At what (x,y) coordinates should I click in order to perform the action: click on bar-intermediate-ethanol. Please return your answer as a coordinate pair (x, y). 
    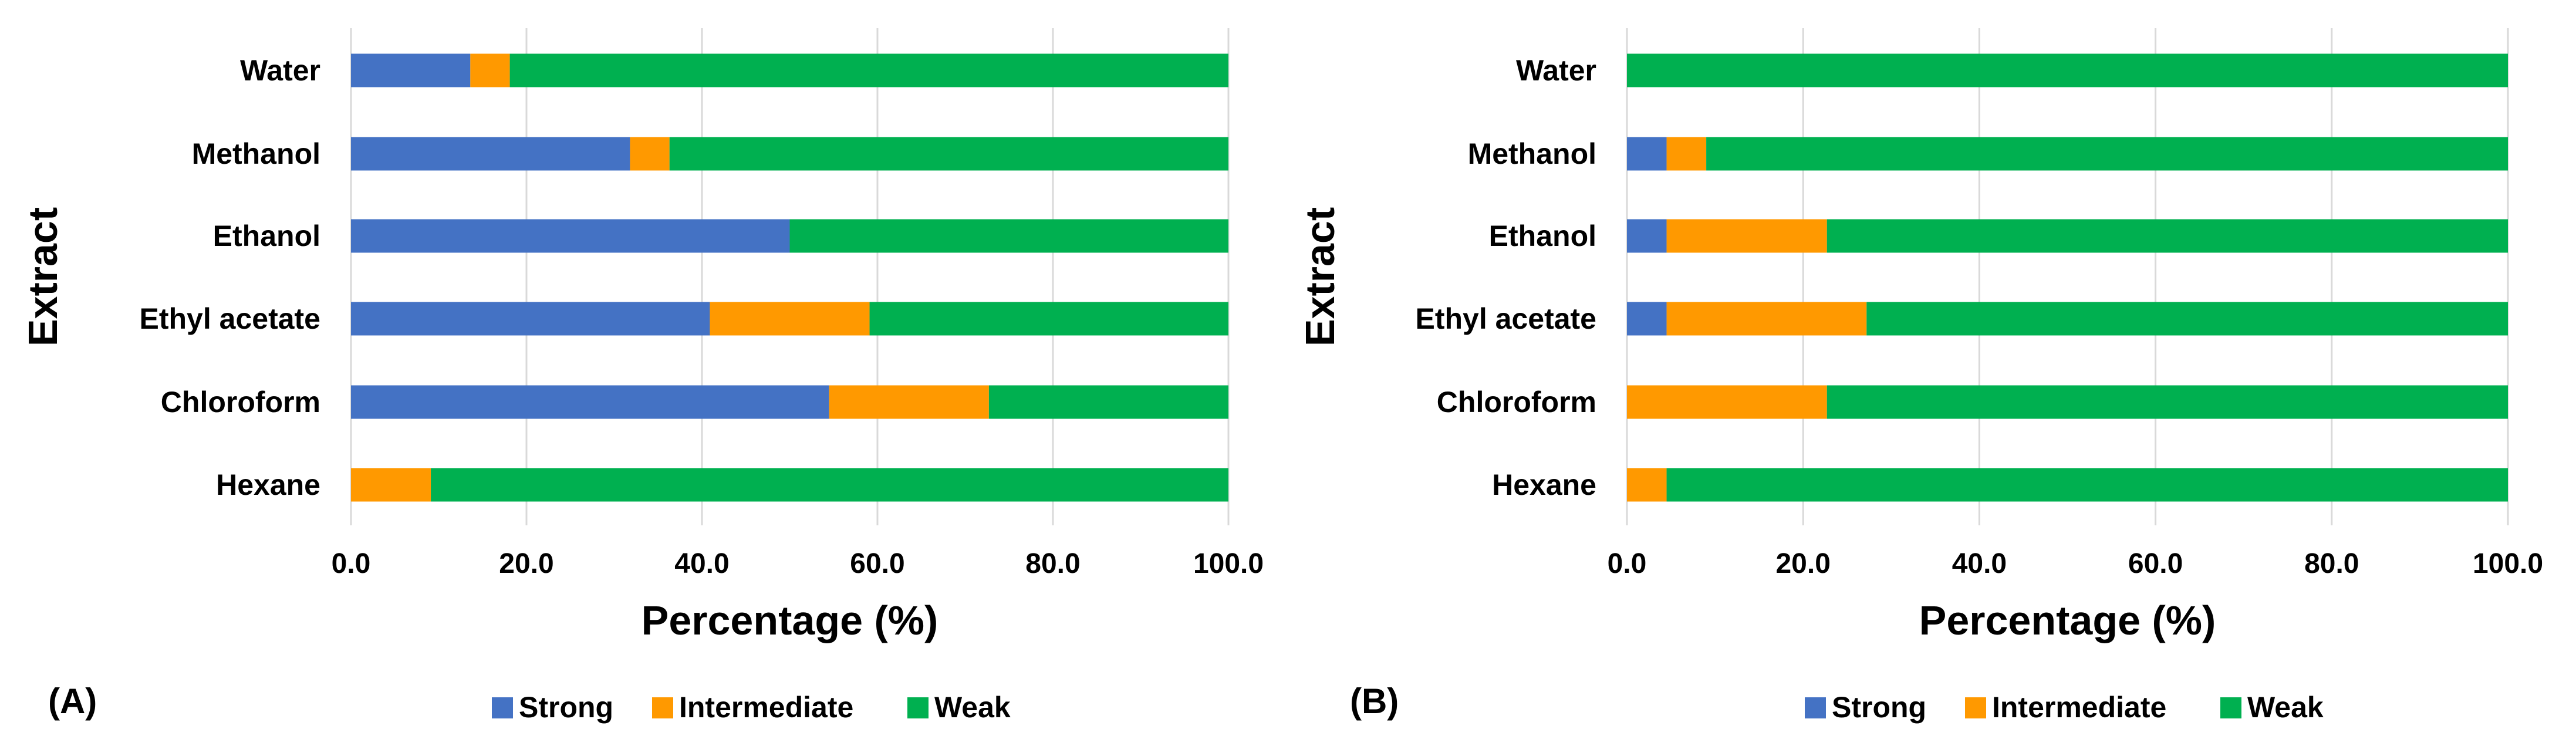
    Looking at the image, I should click on (1747, 236).